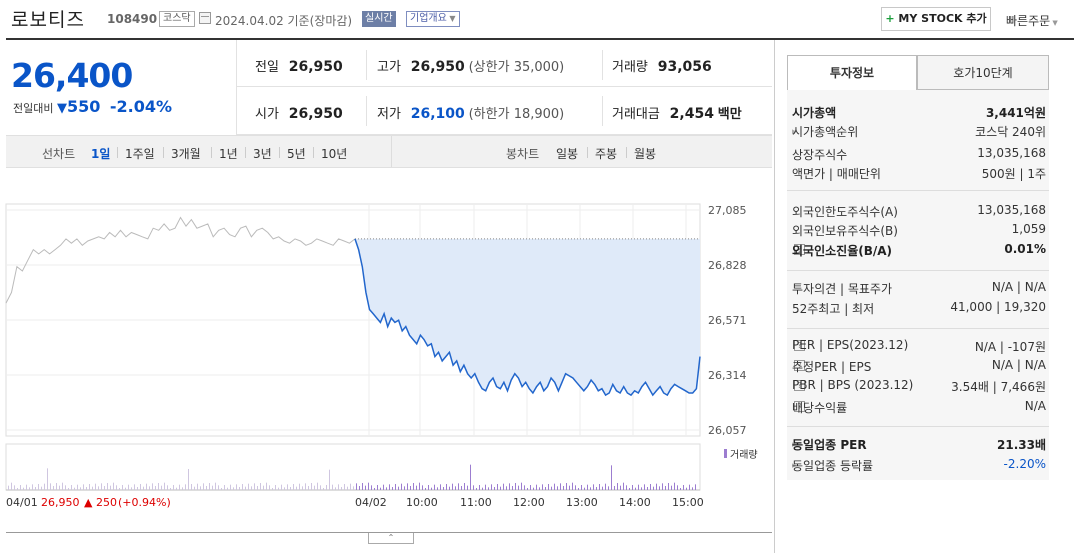 The height and width of the screenshot is (553, 1080). I want to click on quick-order-label: 빠른주문, so click(1028, 21).